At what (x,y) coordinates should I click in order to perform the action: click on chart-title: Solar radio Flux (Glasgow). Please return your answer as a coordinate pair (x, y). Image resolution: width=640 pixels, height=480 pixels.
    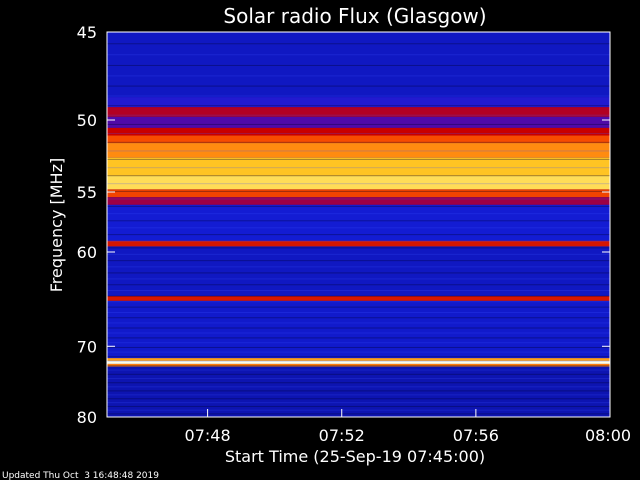
    Looking at the image, I should click on (354, 16).